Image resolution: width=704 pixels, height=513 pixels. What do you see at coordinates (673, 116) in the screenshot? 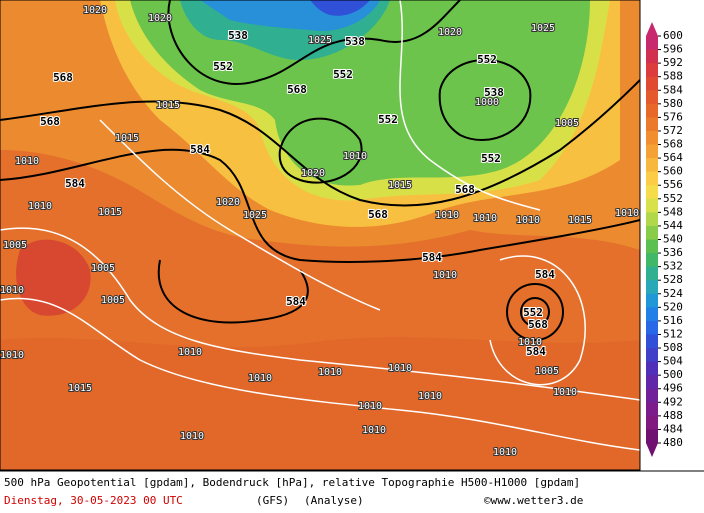
I see `colorbar-label: 576` at bounding box center [673, 116].